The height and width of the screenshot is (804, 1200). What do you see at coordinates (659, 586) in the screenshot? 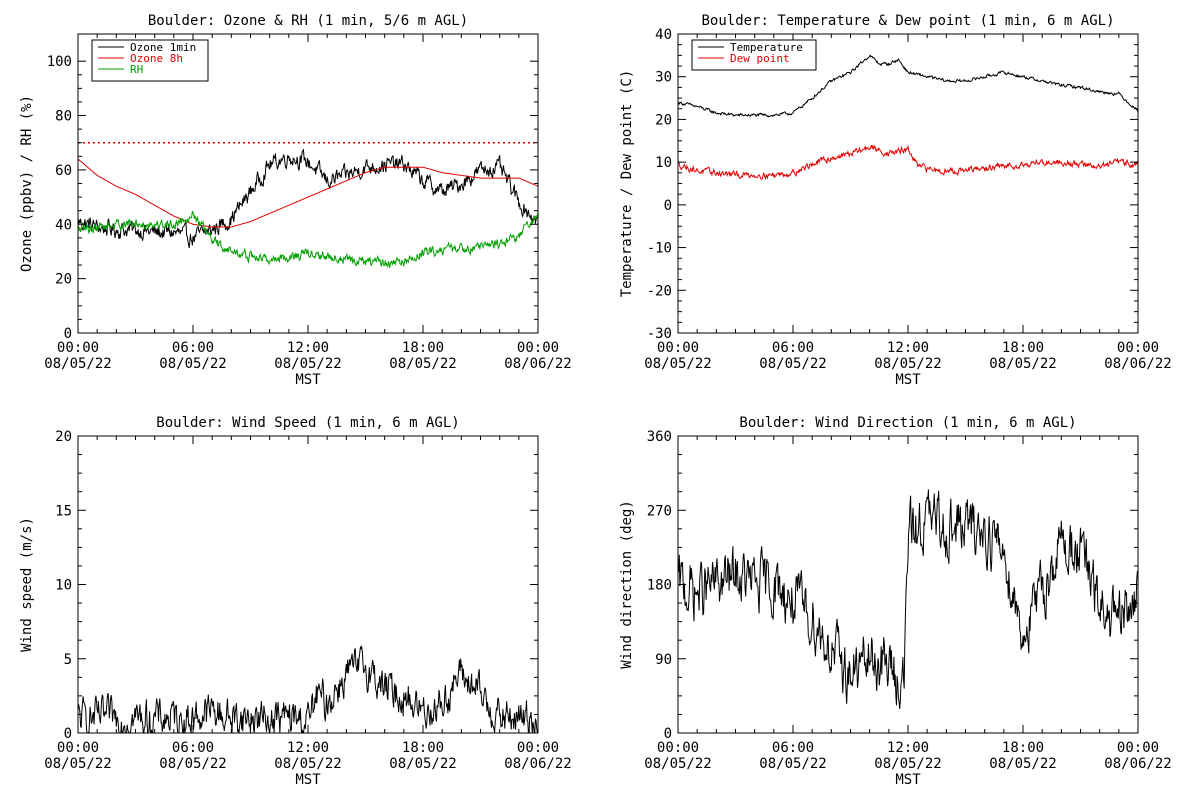
I see `y-tick-label: 180` at bounding box center [659, 586].